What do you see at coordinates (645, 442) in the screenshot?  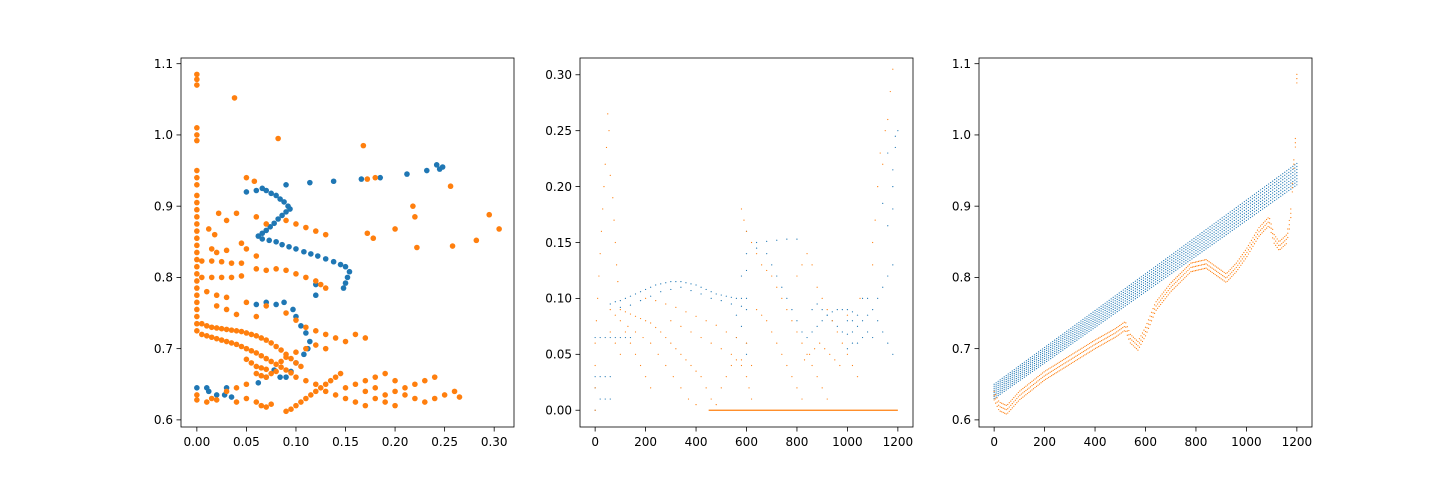 I see `x-tick-label: 200` at bounding box center [645, 442].